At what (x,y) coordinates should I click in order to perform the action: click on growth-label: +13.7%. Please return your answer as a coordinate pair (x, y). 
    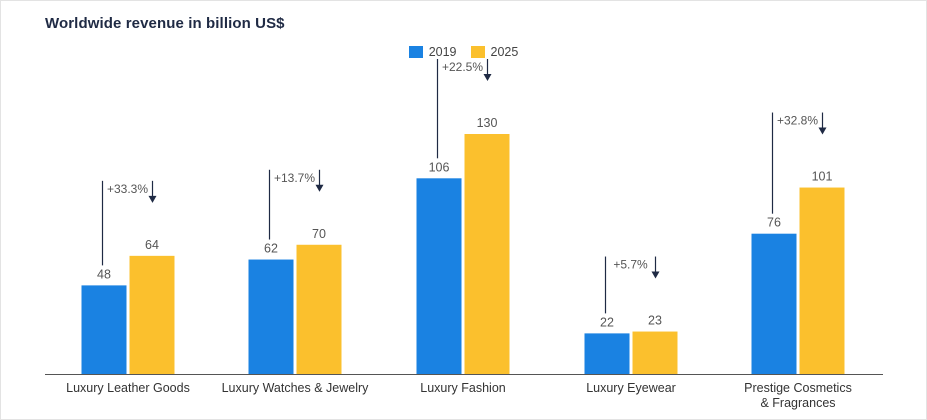
    Looking at the image, I should click on (294, 178).